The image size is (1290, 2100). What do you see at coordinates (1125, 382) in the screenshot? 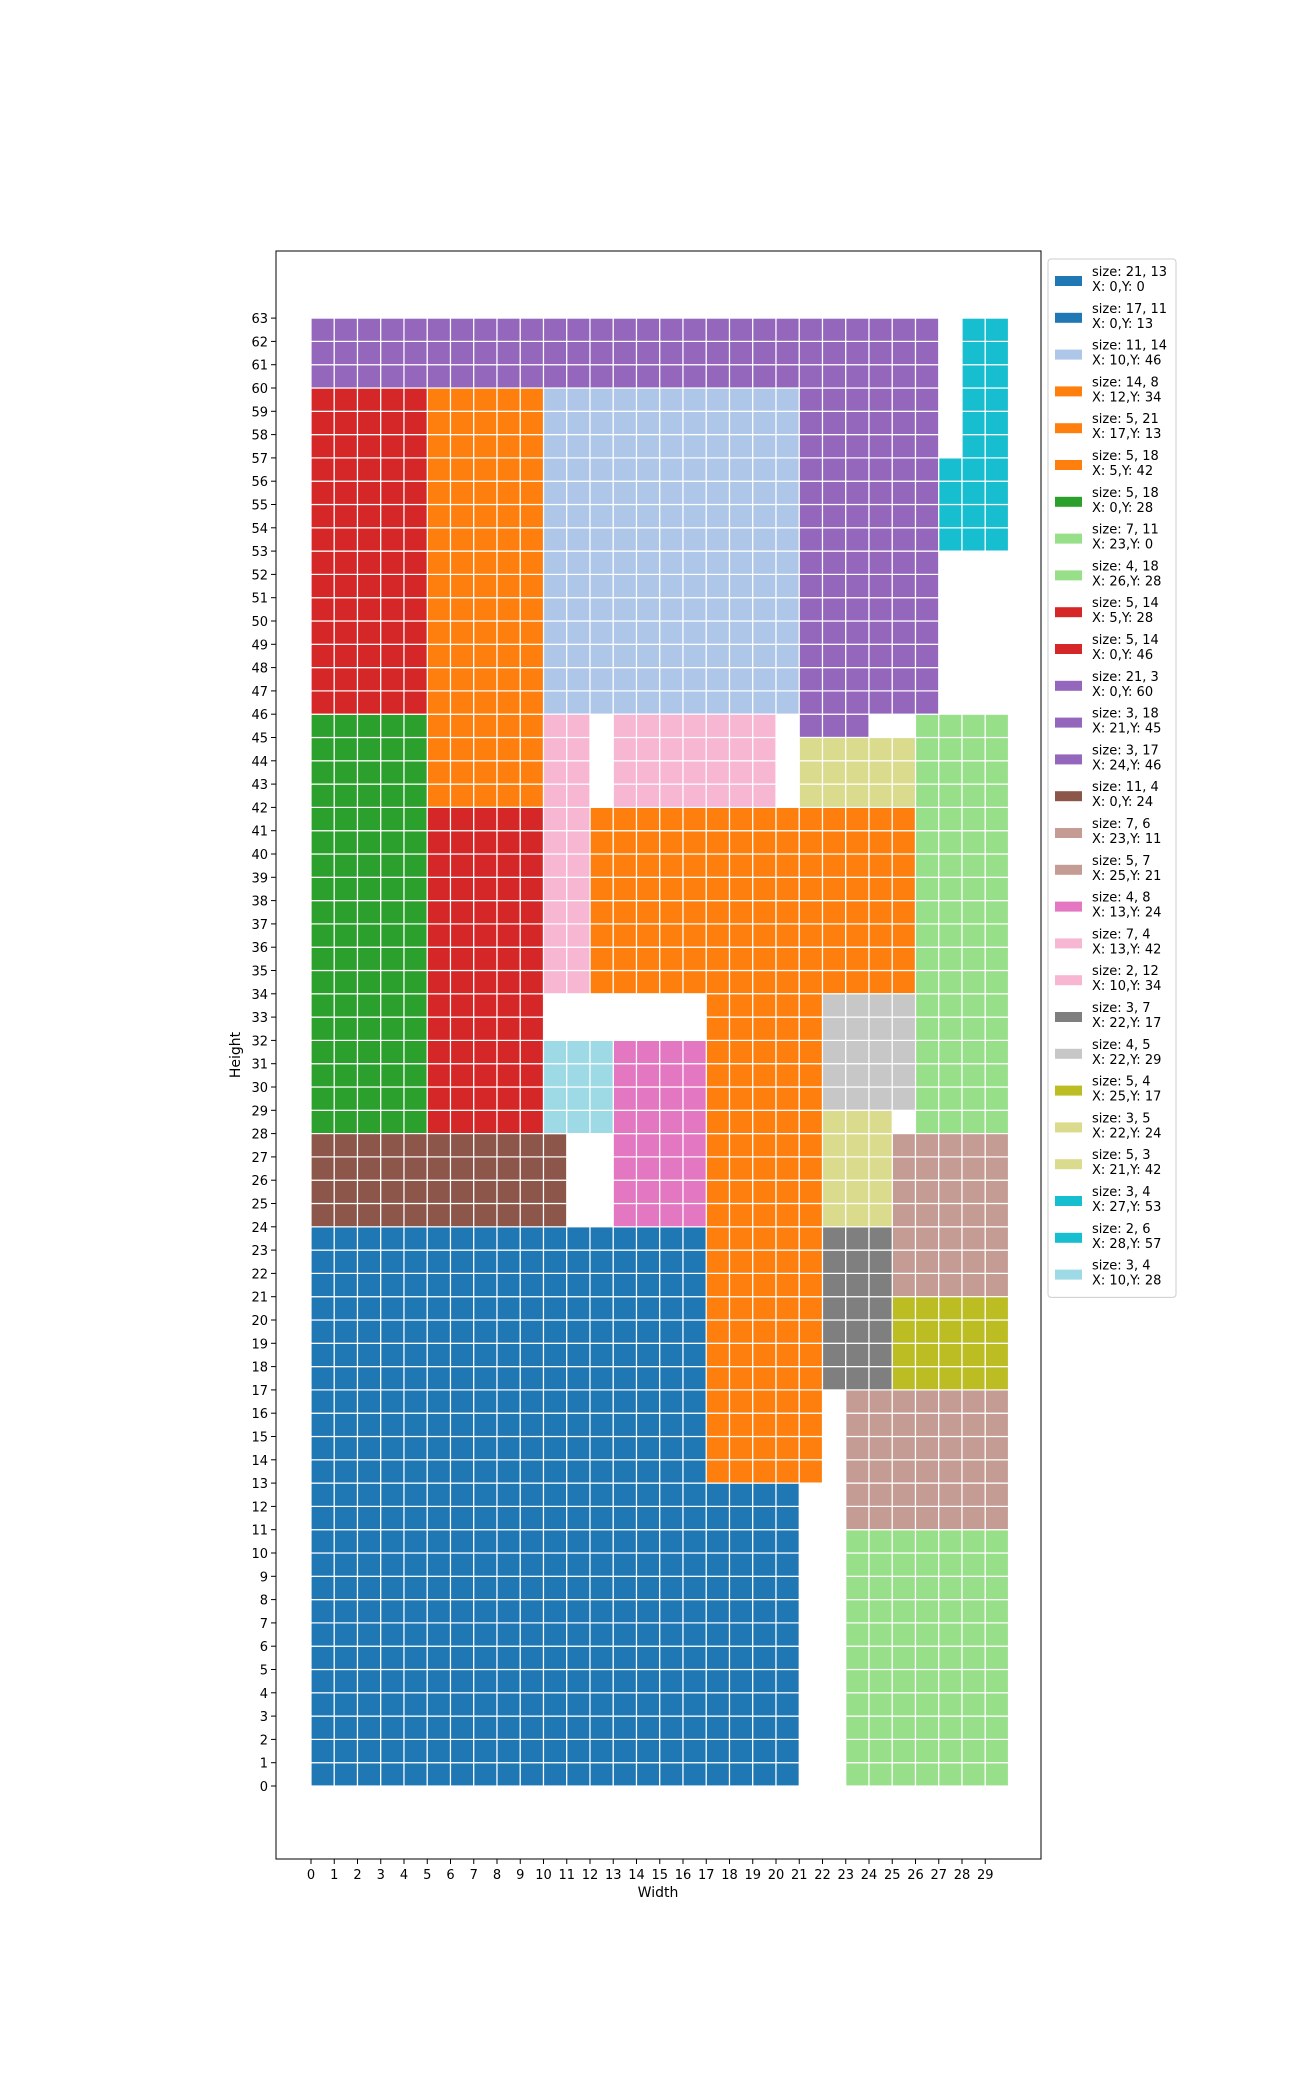
I see `legend-size-label: size: 14, 8` at bounding box center [1125, 382].